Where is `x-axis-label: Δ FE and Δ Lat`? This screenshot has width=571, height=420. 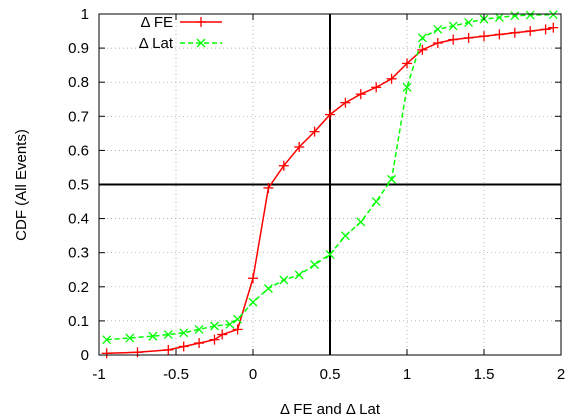 x-axis-label: Δ FE and Δ Lat is located at coordinates (330, 409).